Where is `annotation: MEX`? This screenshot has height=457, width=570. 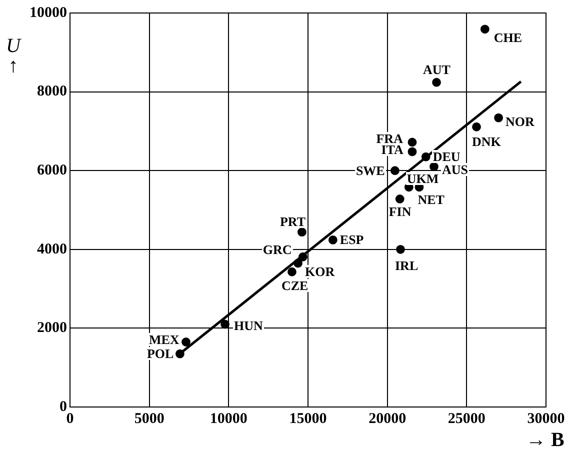
annotation: MEX is located at coordinates (164, 340).